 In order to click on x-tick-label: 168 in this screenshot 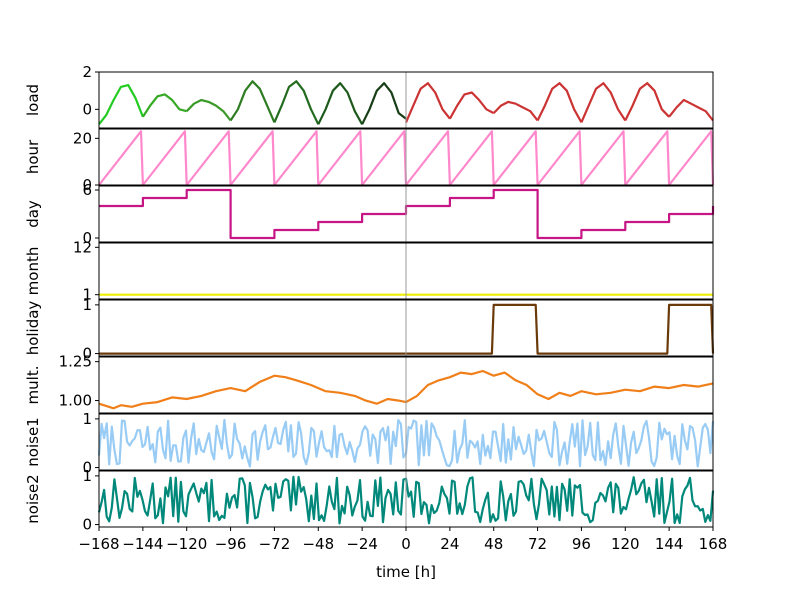, I will do `click(713, 544)`.